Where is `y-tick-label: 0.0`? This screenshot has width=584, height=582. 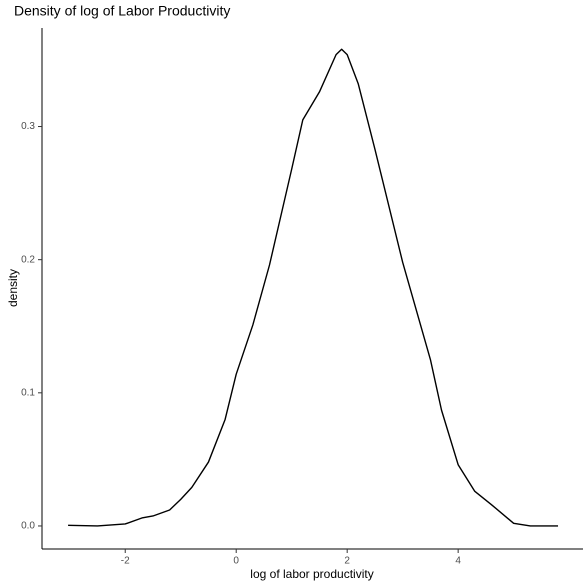 y-tick-label: 0.0 is located at coordinates (28, 526).